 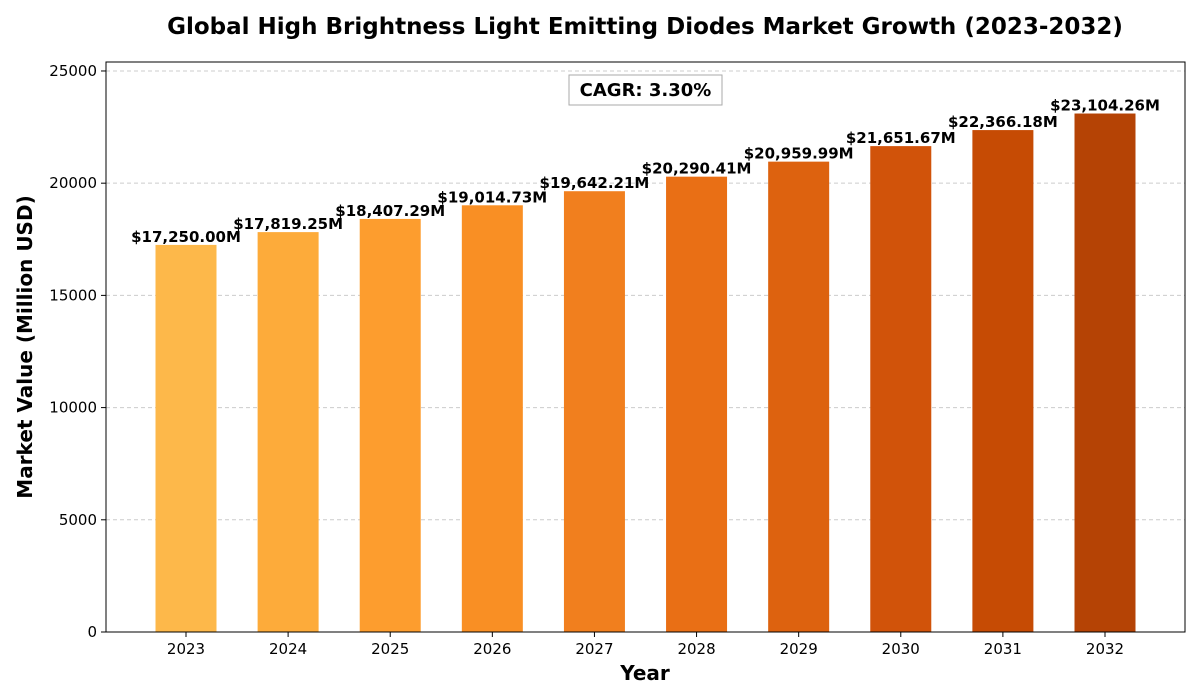 I want to click on data-label-2029: $20,959.99M, so click(x=799, y=154).